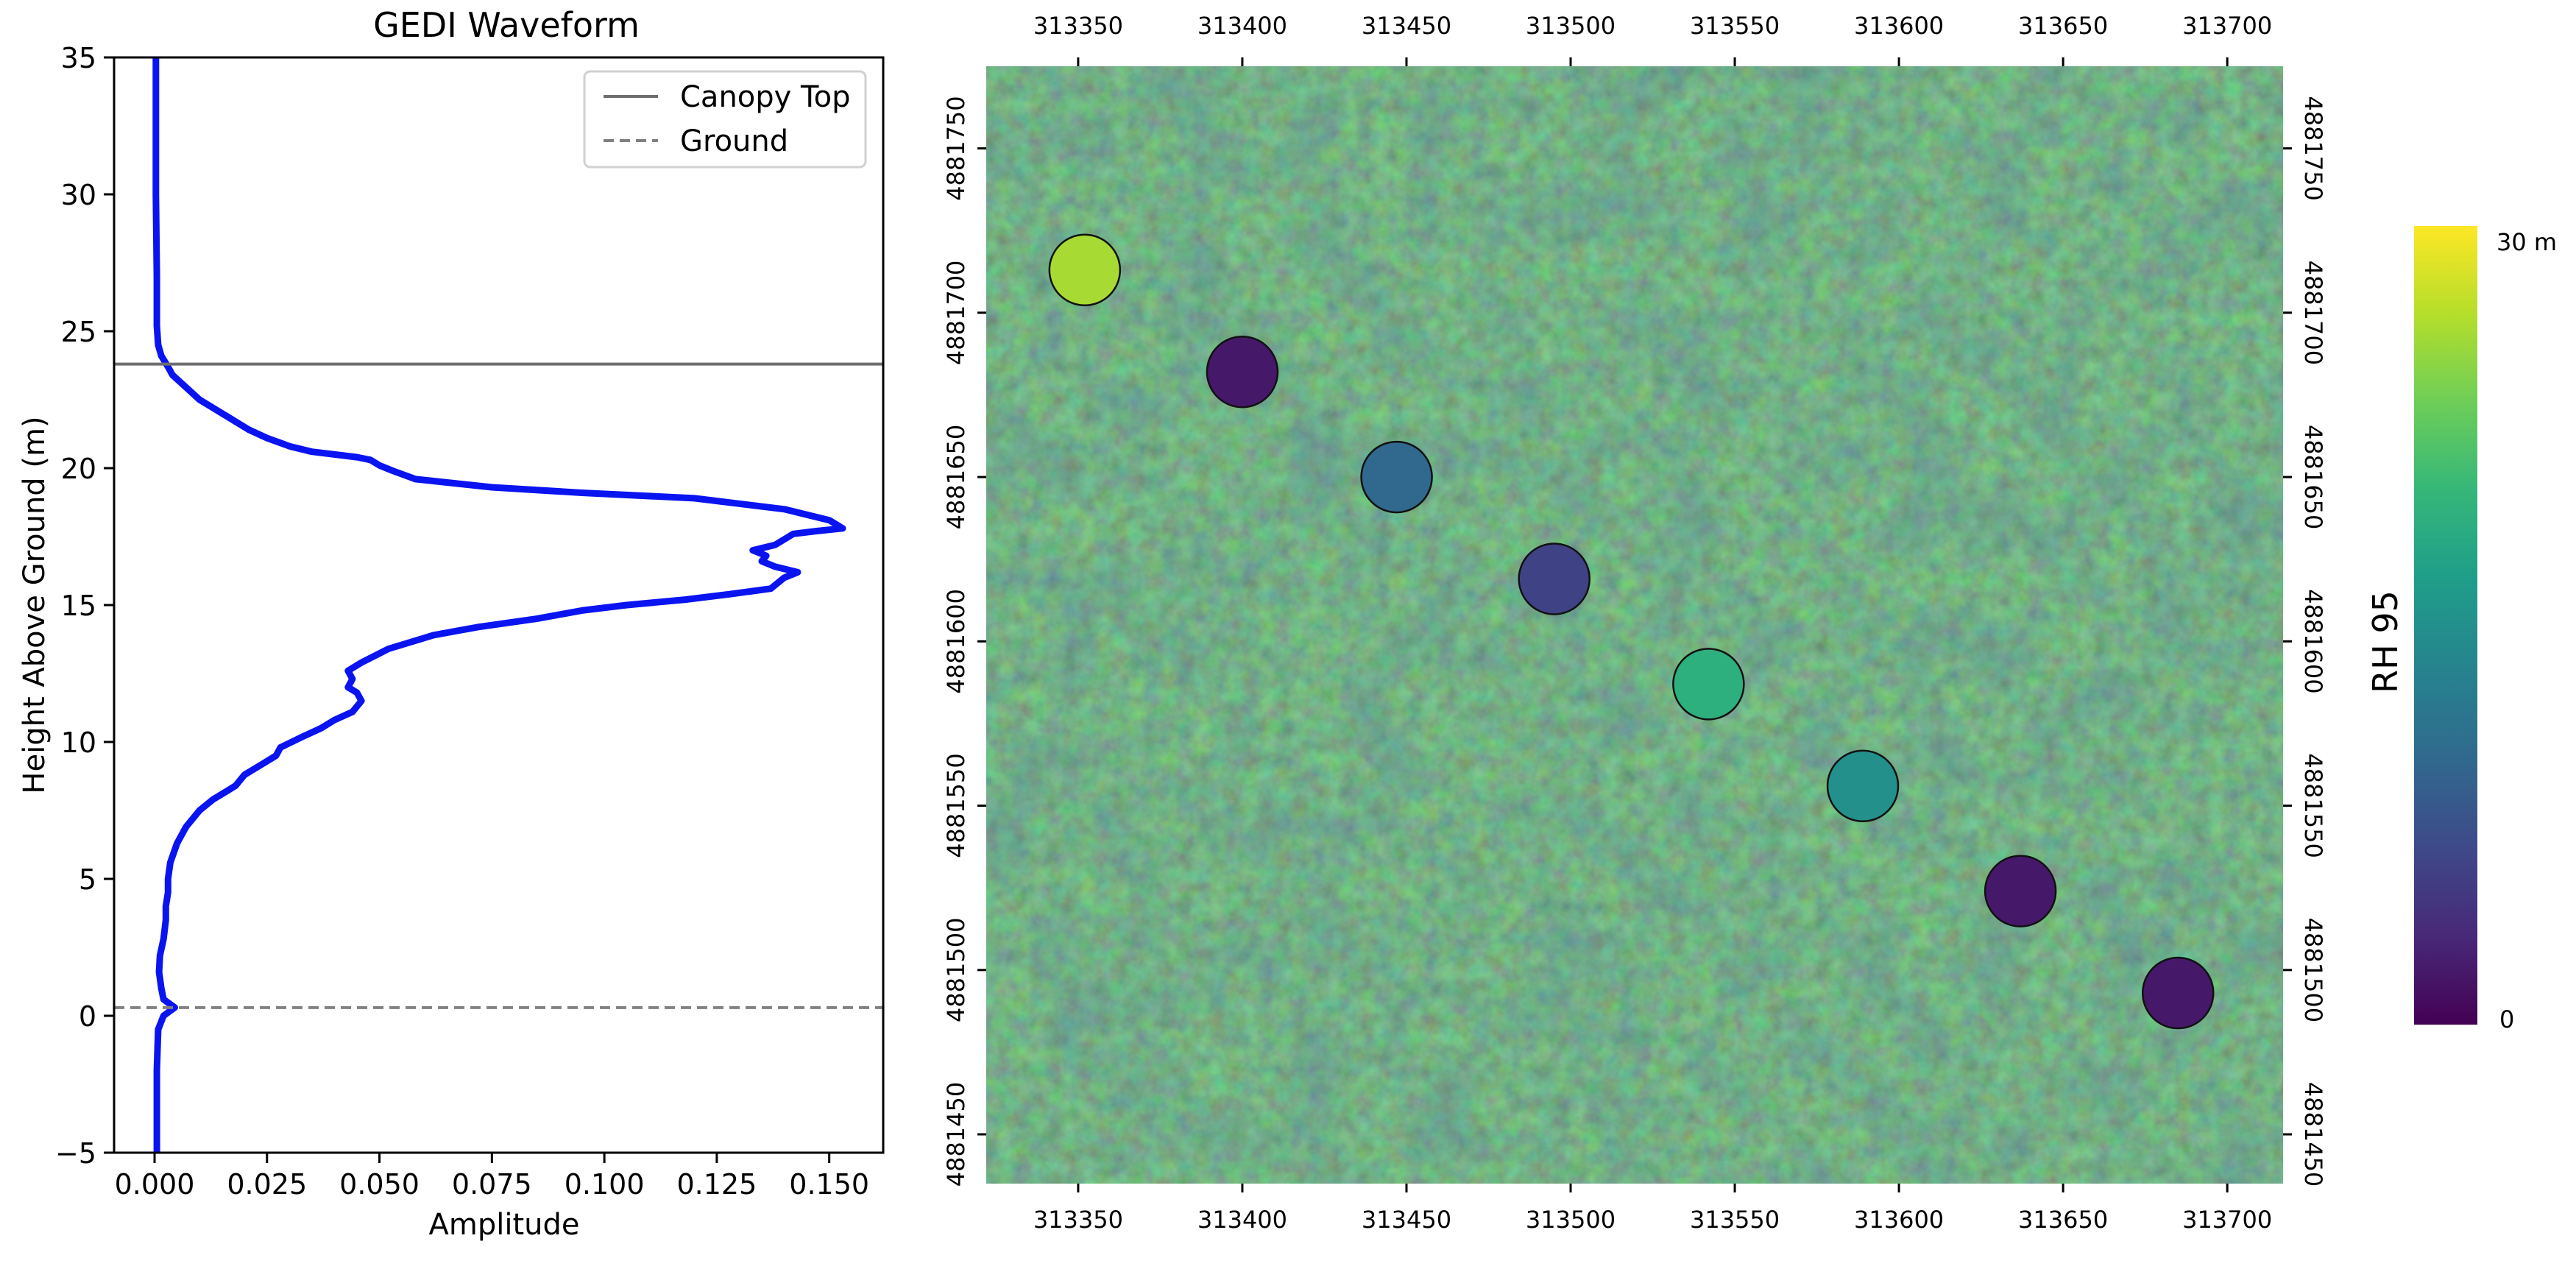 The height and width of the screenshot is (1269, 2576). Describe the element at coordinates (1406, 1220) in the screenshot. I see `map-x-tick-label-bottom: 313450` at that location.